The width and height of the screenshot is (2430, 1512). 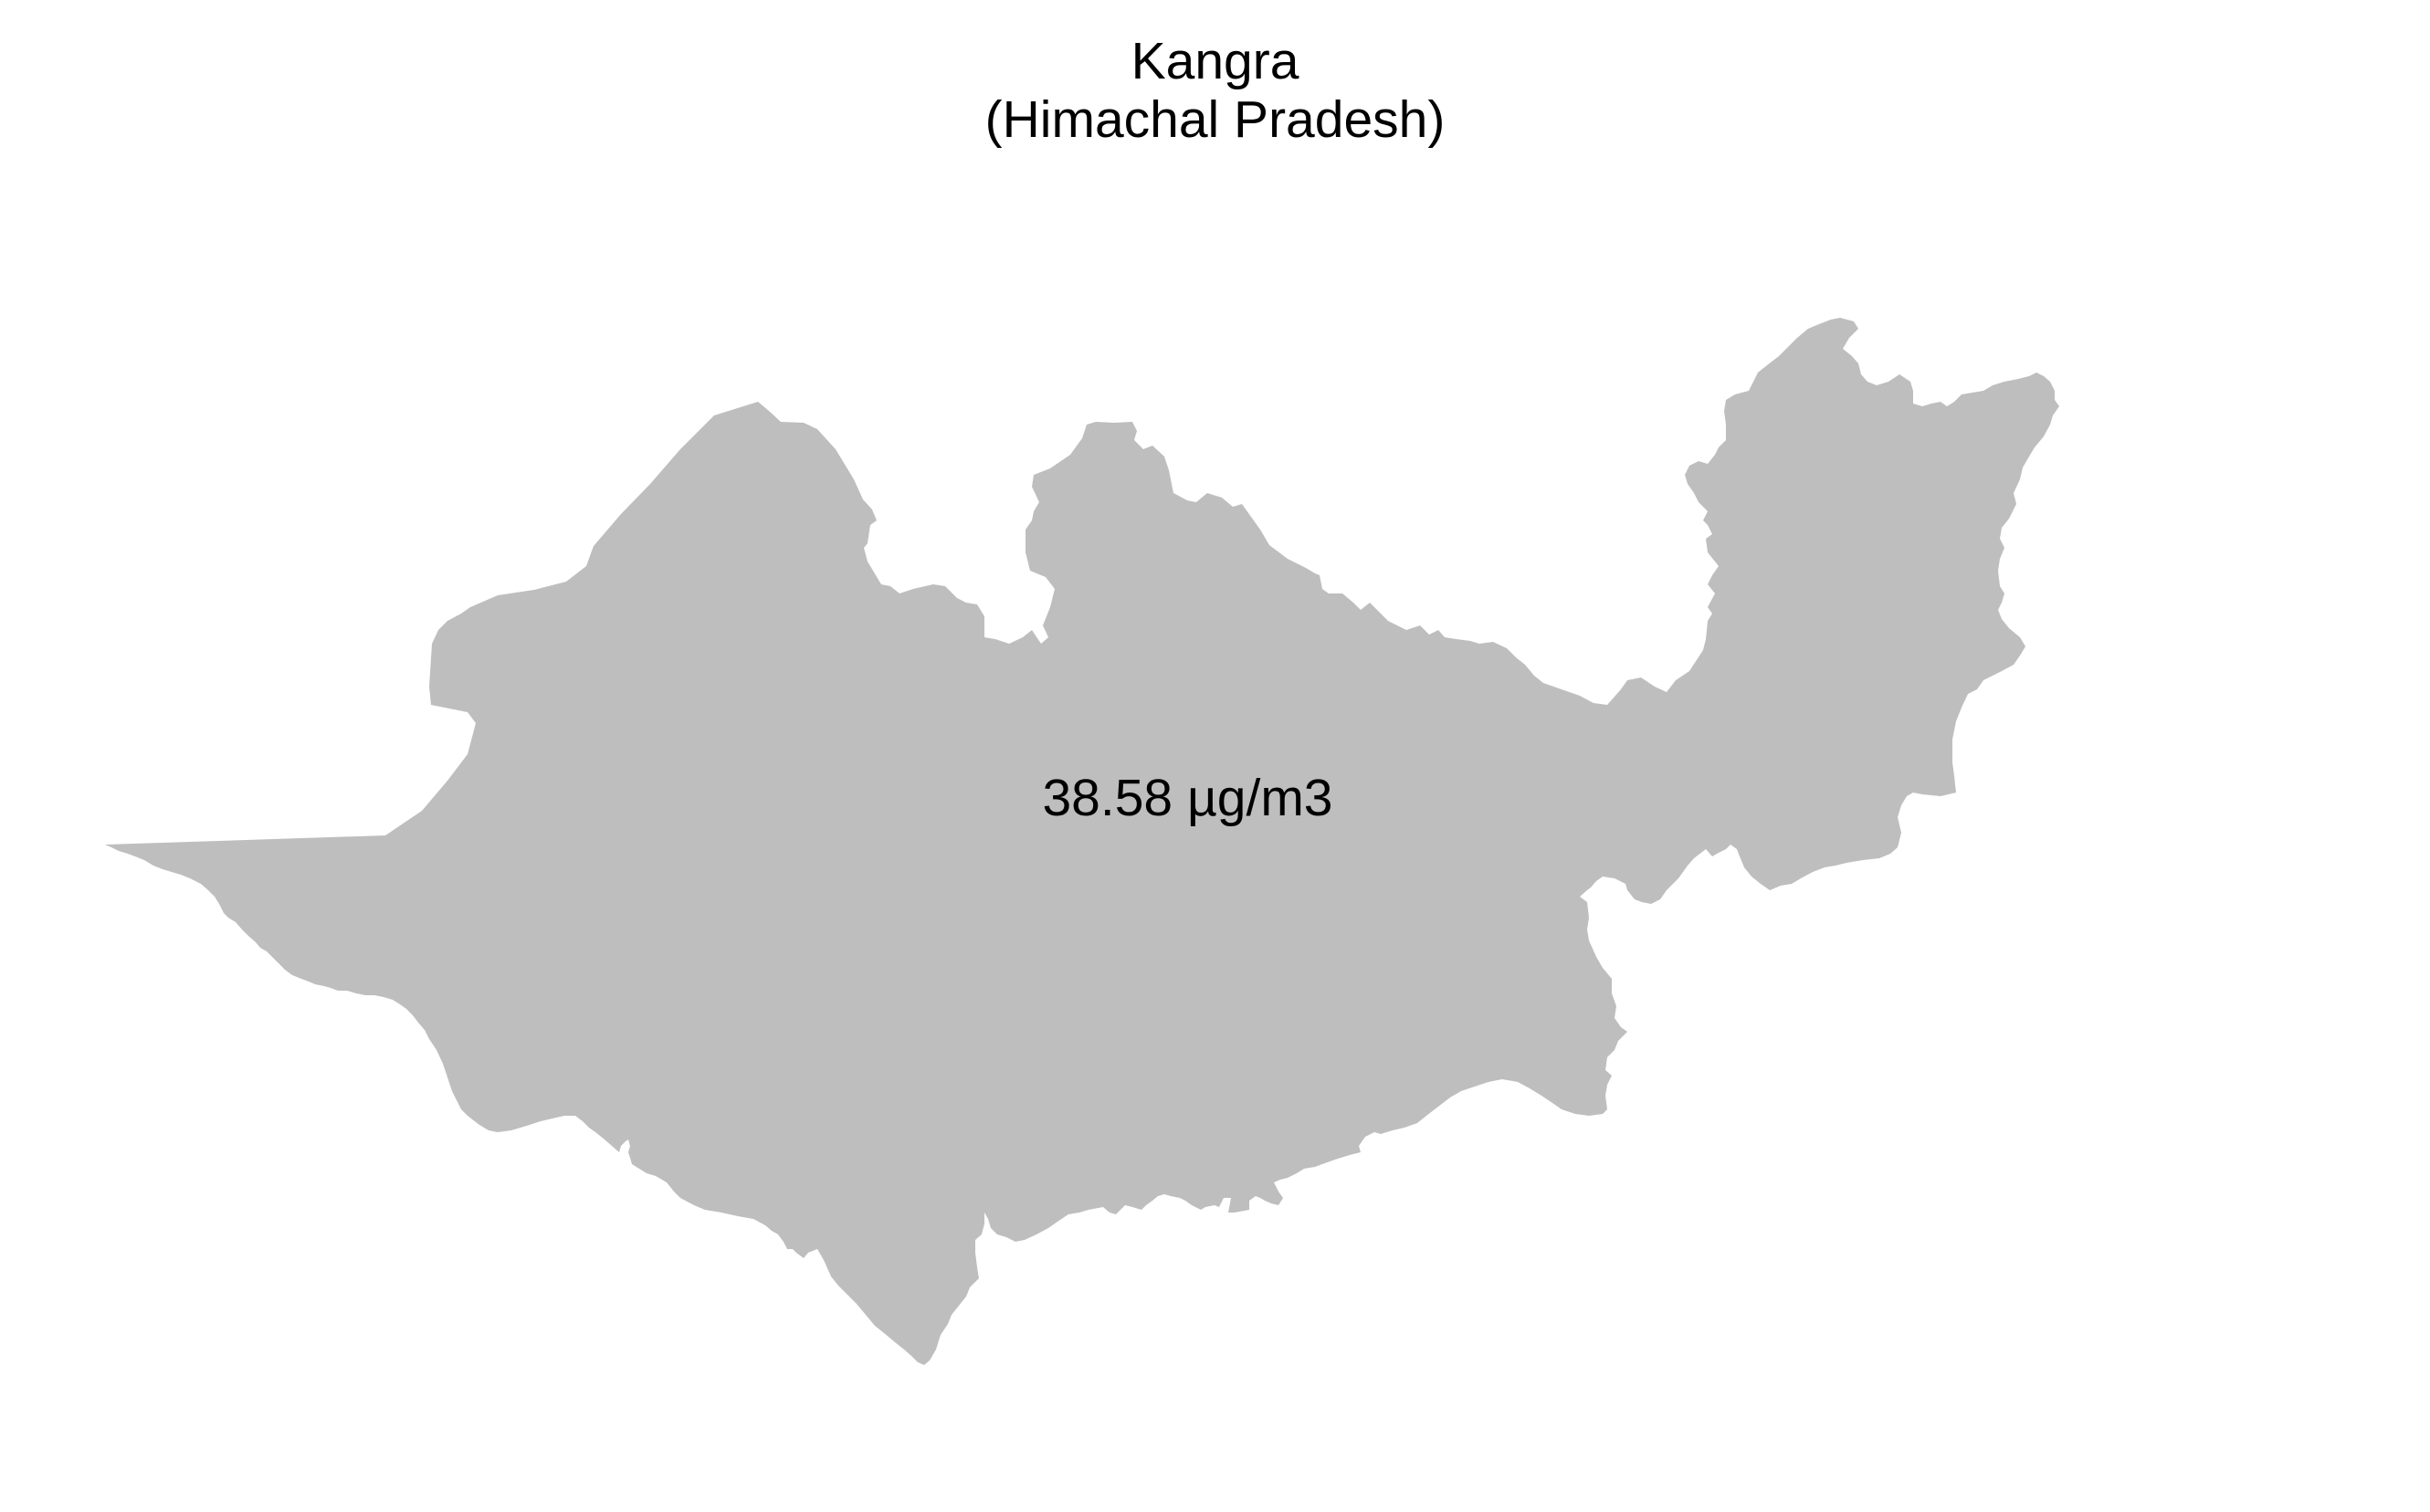 What do you see at coordinates (1215, 119) in the screenshot?
I see `map-subtitle: (Himachal Pradesh)` at bounding box center [1215, 119].